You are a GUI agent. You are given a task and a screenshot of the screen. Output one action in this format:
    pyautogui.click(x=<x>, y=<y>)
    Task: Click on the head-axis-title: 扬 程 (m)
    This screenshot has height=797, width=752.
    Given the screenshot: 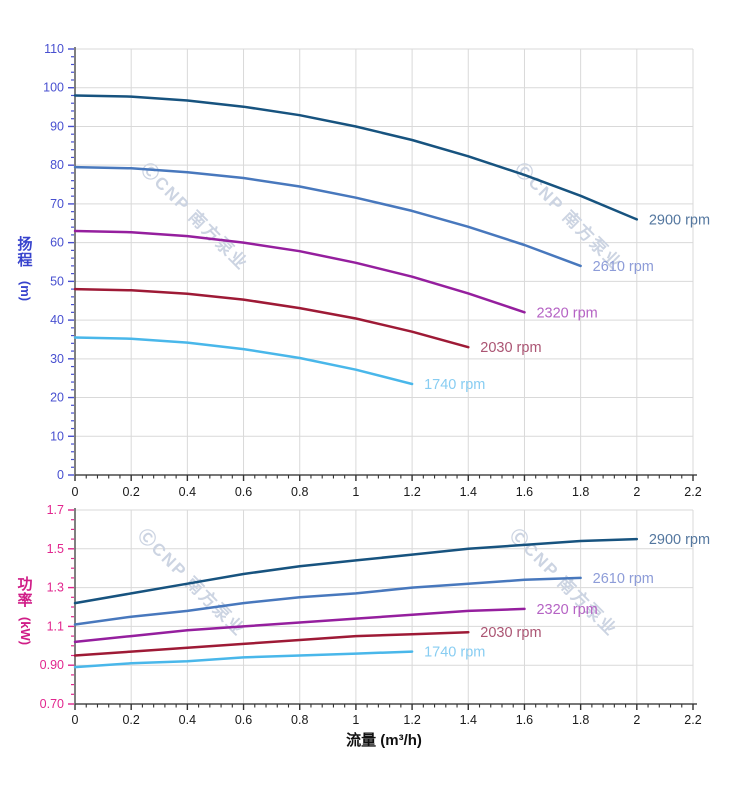 What is the action you would take?
    pyautogui.click(x=25, y=269)
    